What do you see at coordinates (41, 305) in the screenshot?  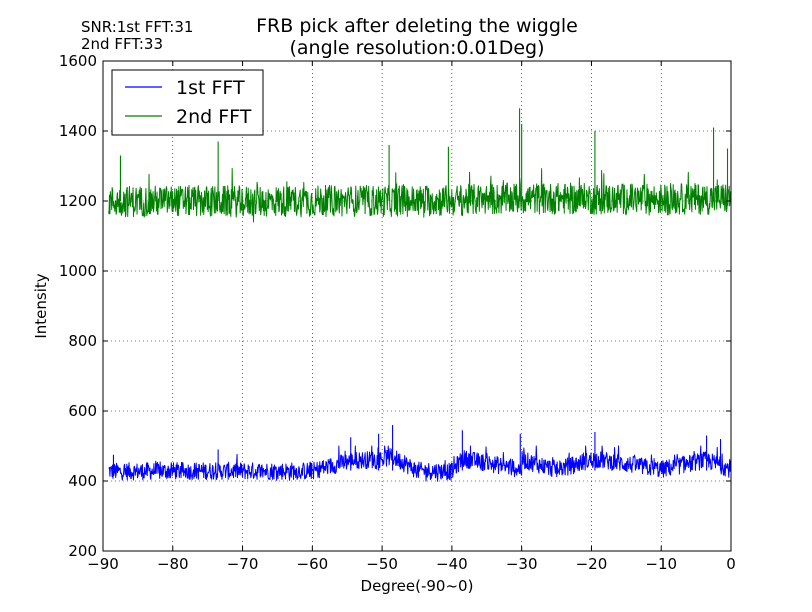 I see `y-axis-label: Intensity` at bounding box center [41, 305].